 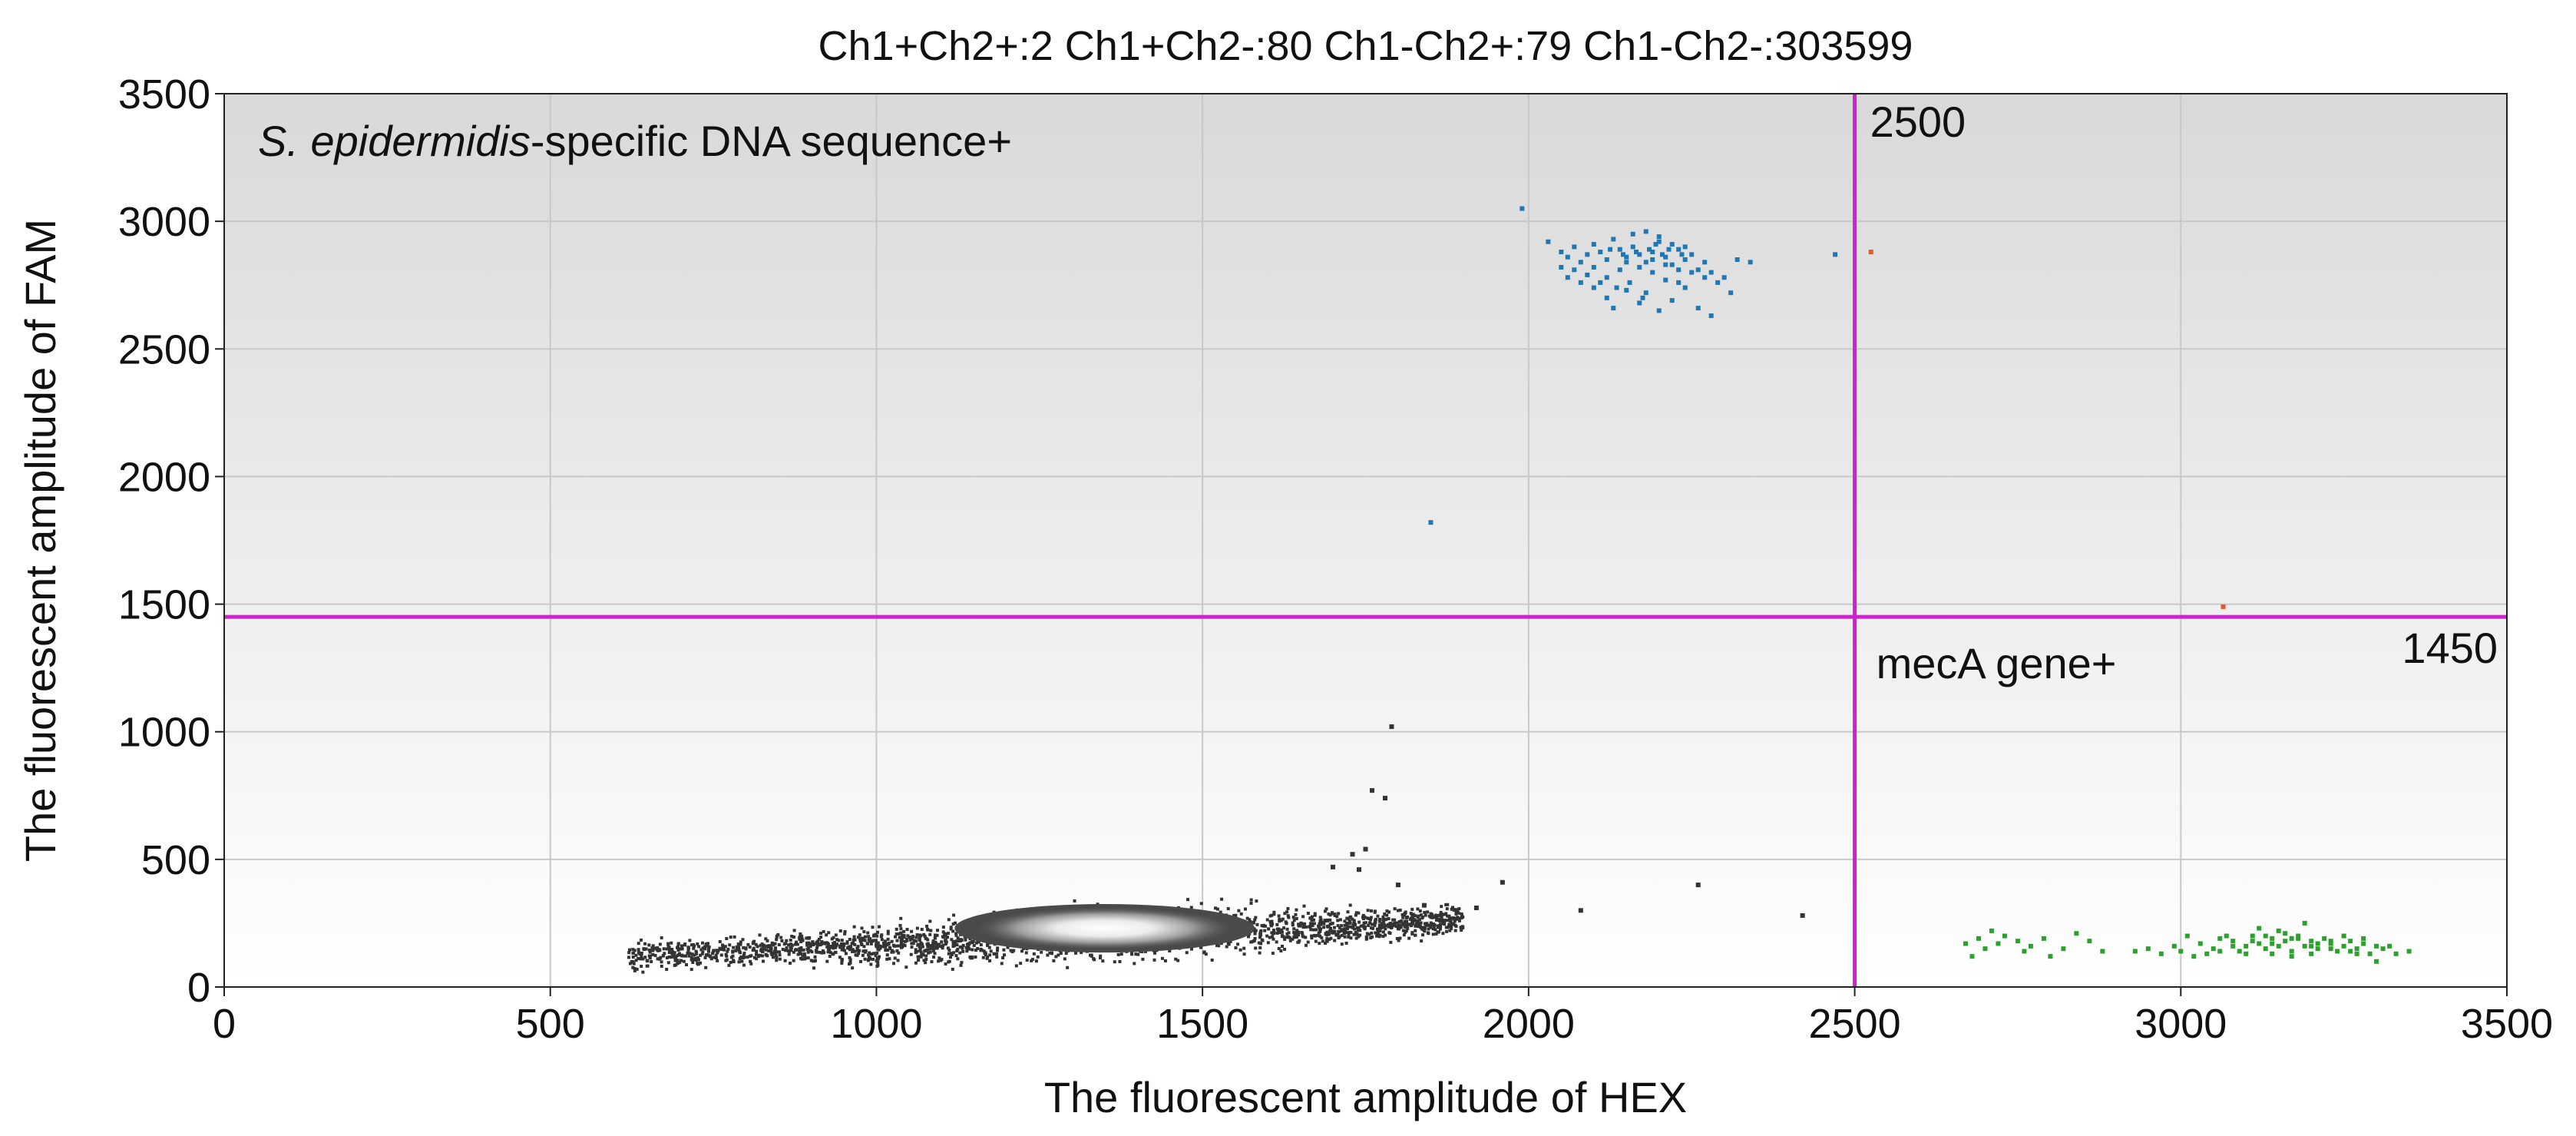 What do you see at coordinates (1918, 122) in the screenshot?
I see `threshold-x-label: 2500` at bounding box center [1918, 122].